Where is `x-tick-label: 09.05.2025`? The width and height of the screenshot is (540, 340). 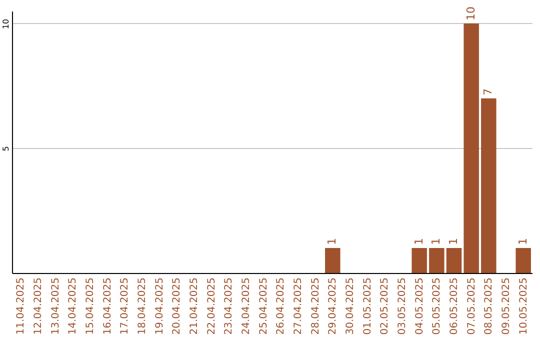
x-tick-label: 09.05.2025 is located at coordinates (506, 306).